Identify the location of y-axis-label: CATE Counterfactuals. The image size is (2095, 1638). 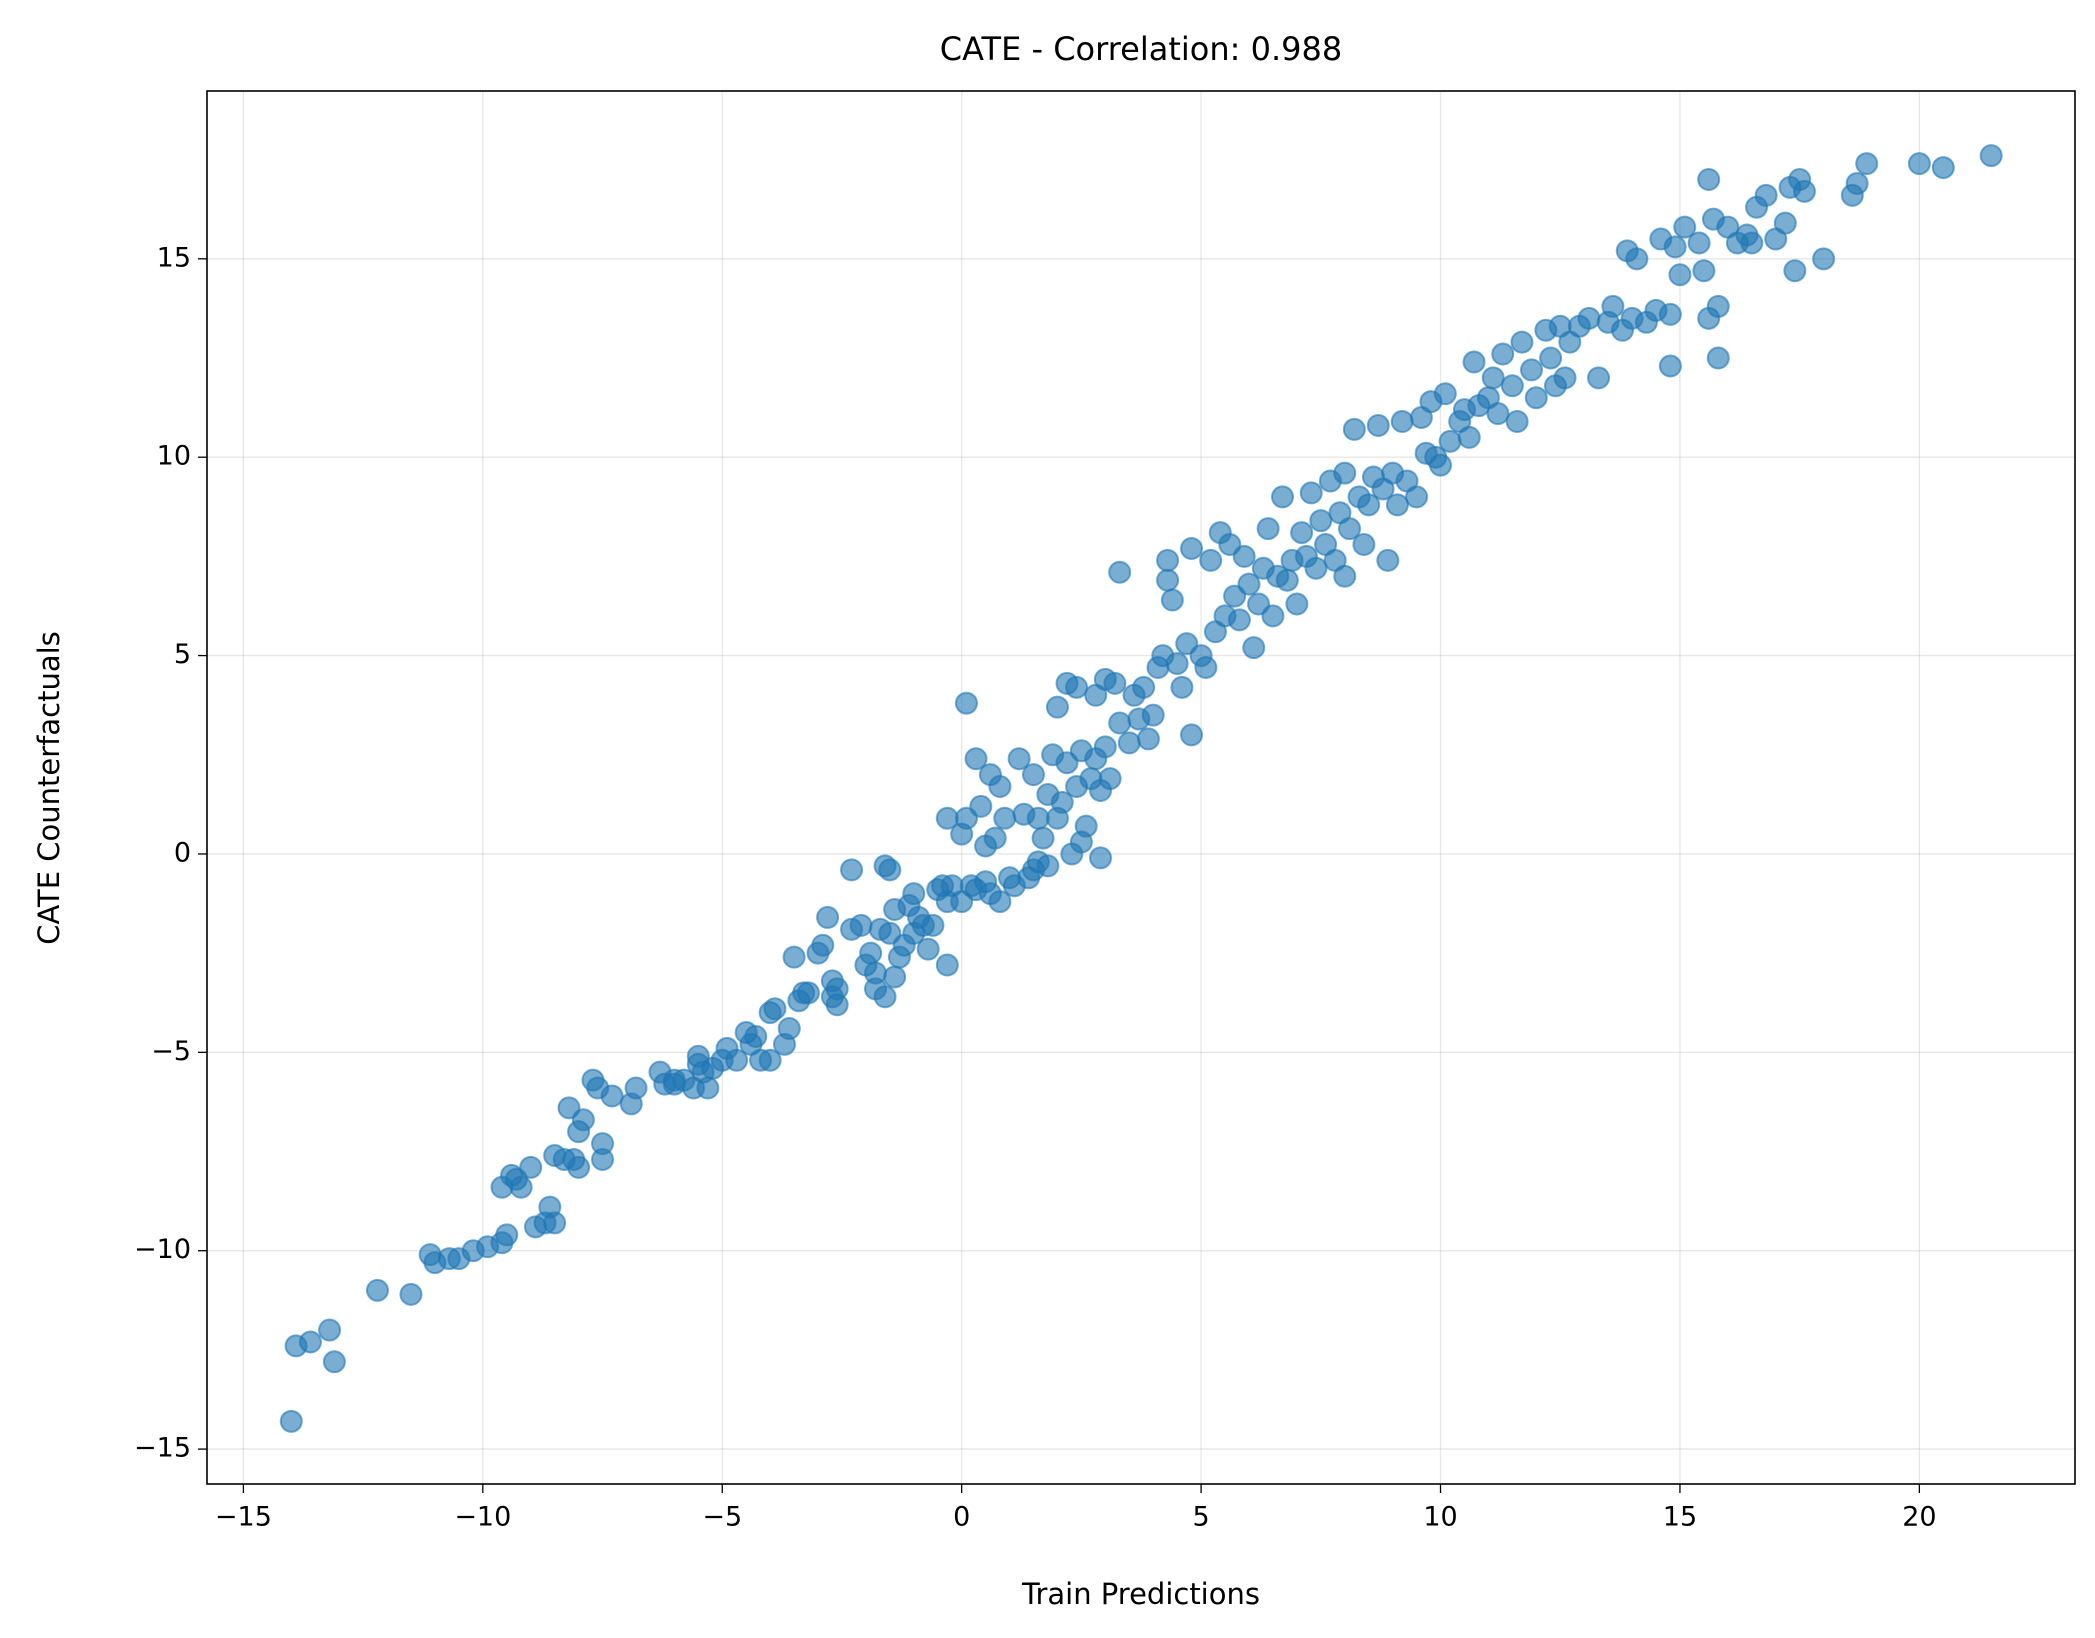
(49, 788).